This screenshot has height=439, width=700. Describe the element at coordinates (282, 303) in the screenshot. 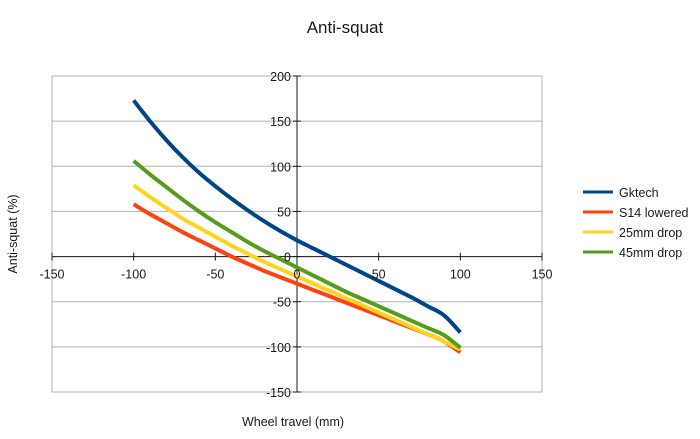

I see `y-tick-label: -50` at that location.